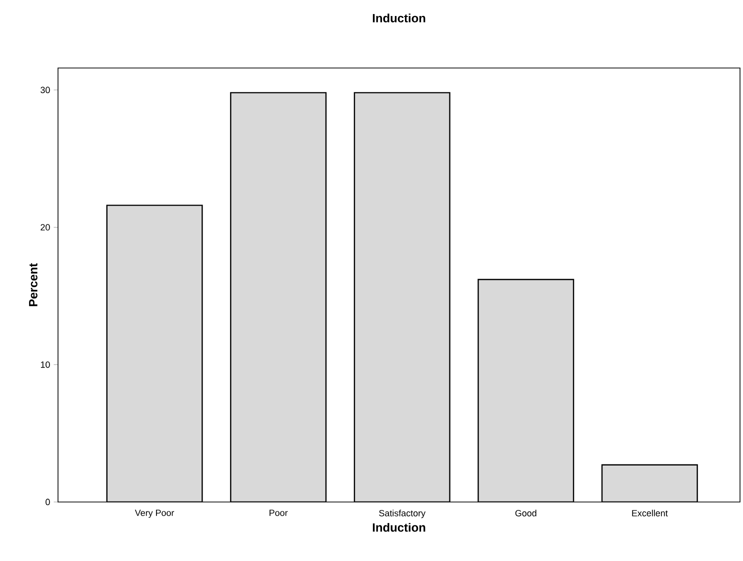 This screenshot has width=743, height=561. Describe the element at coordinates (48, 502) in the screenshot. I see `y-tick-label: 0` at that location.